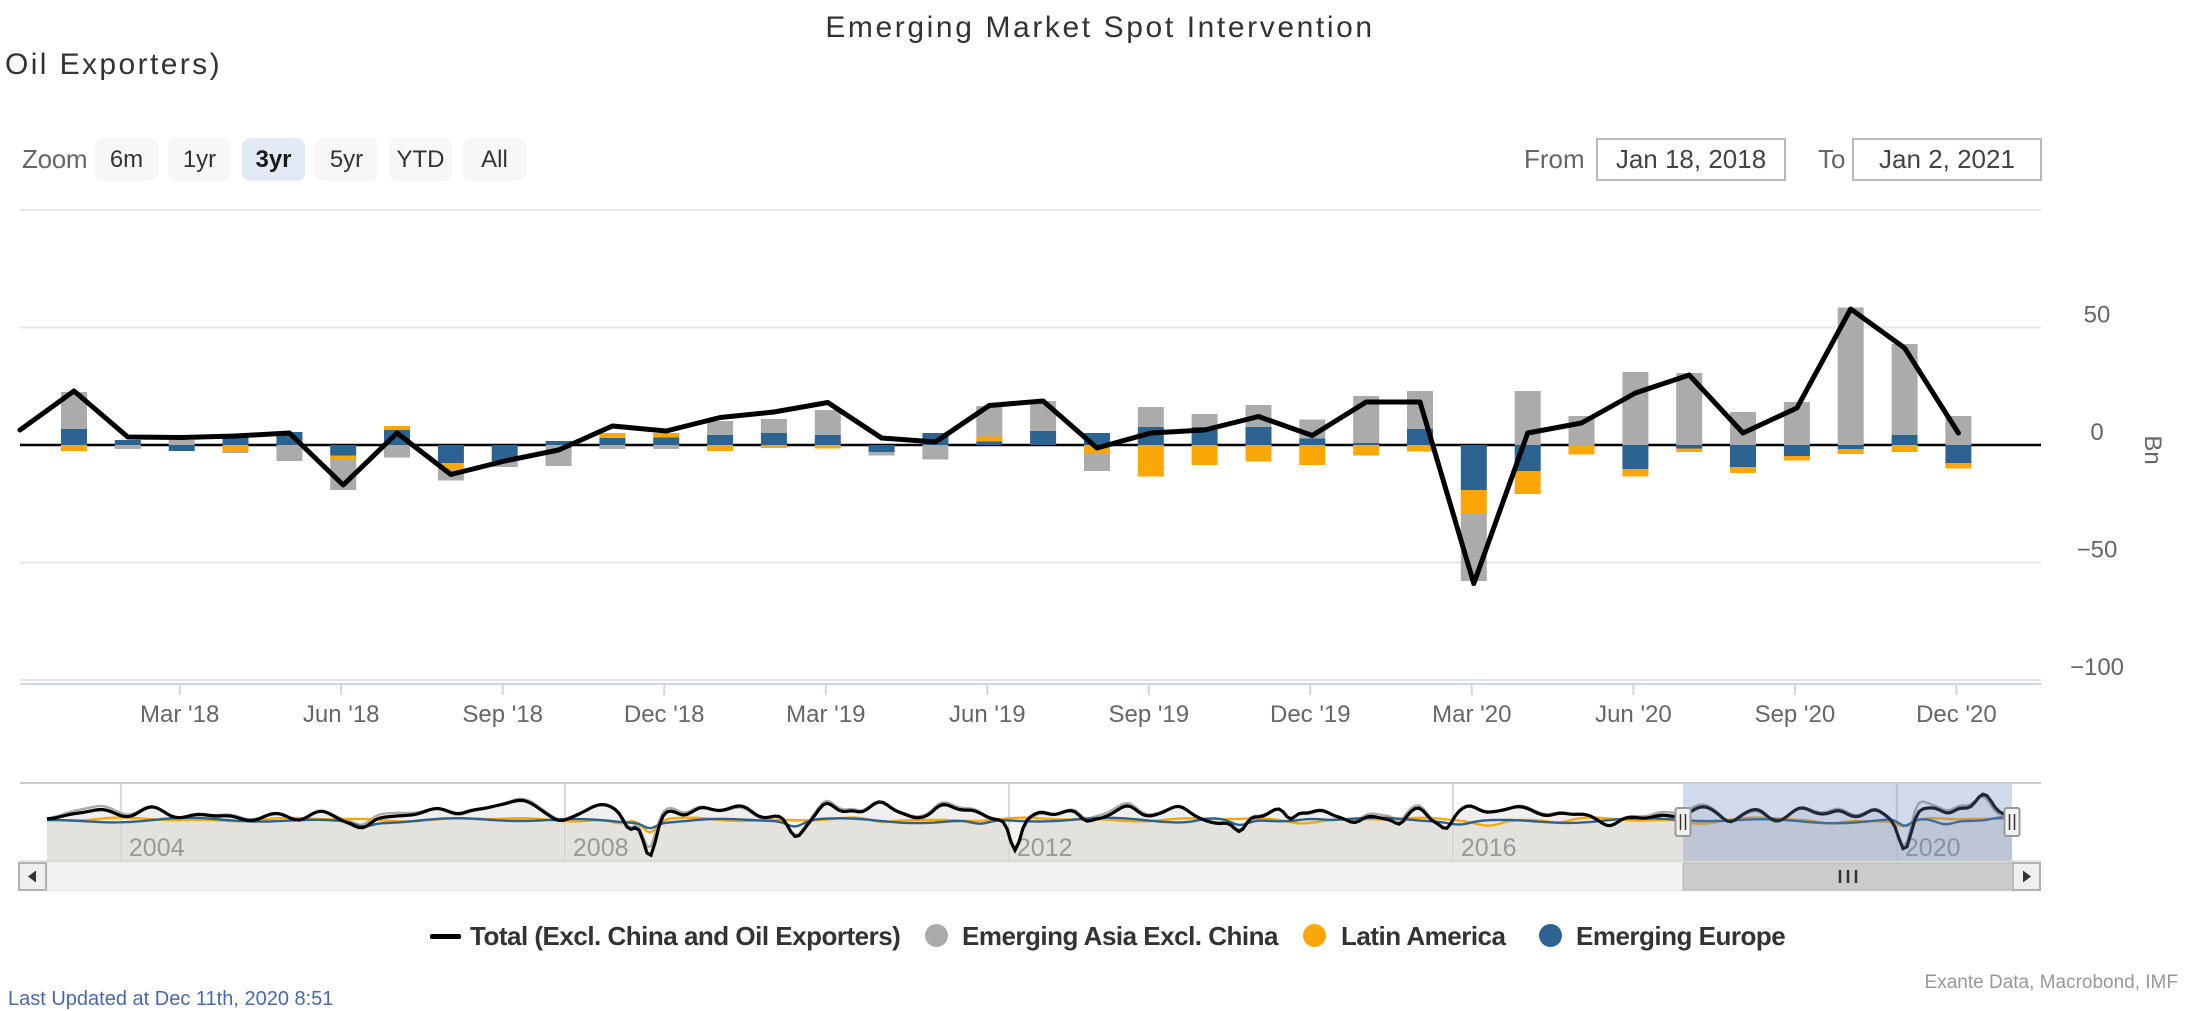 Image resolution: width=2200 pixels, height=1011 pixels. What do you see at coordinates (2152, 449) in the screenshot?
I see `svg-text: Bn` at bounding box center [2152, 449].